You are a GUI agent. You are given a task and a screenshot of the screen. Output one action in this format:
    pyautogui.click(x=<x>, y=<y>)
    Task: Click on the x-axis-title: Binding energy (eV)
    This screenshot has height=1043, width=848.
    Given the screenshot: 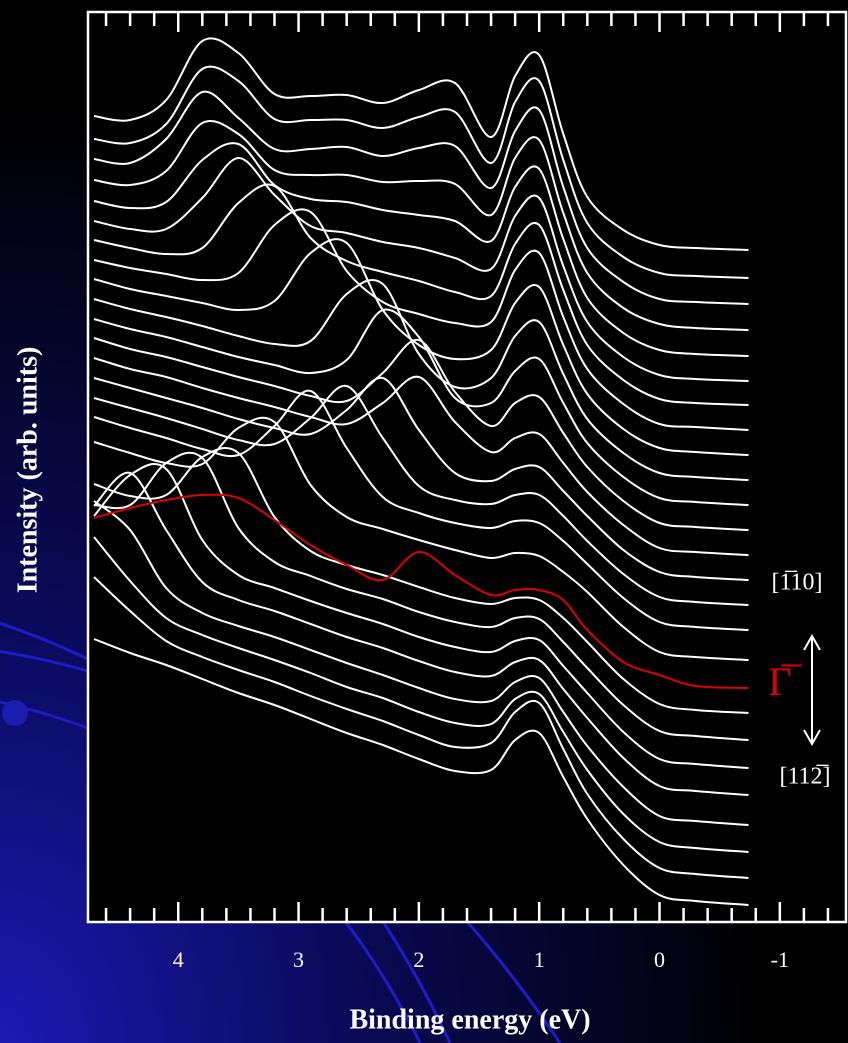 What is the action you would take?
    pyautogui.click(x=469, y=1019)
    